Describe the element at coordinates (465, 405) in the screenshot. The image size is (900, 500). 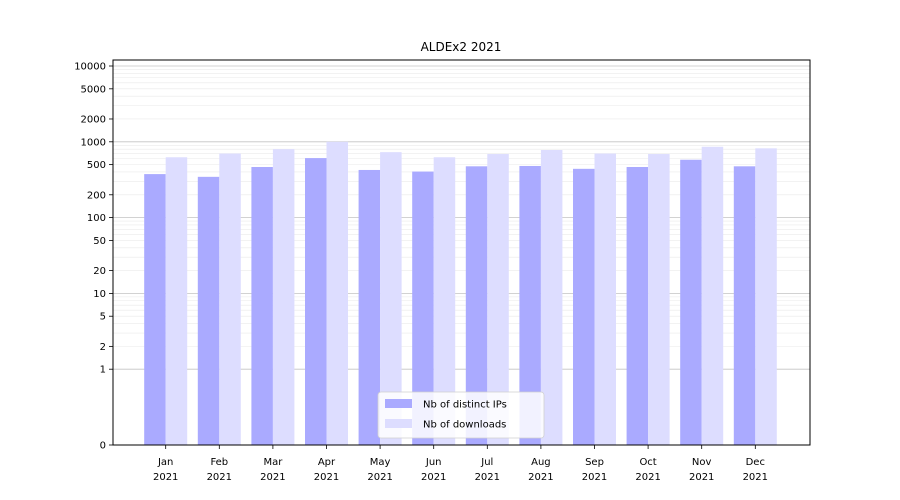
I see `legend-label: Nb of distinct IPs` at that location.